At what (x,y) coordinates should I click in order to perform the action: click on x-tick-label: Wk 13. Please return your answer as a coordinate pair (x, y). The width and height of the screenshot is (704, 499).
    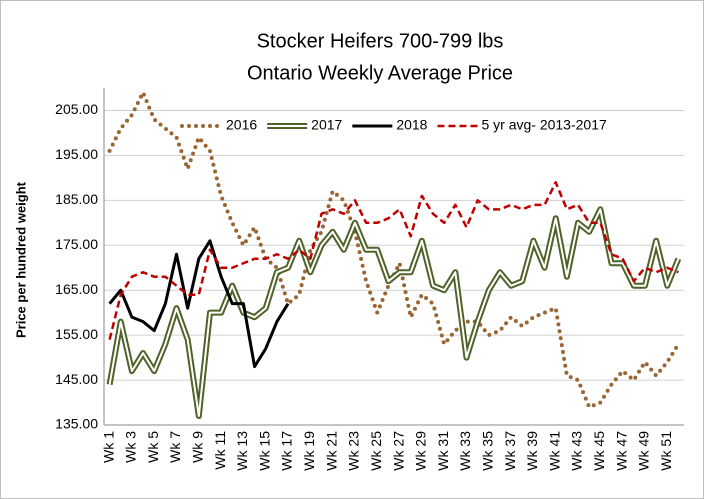
    Looking at the image, I should click on (242, 451).